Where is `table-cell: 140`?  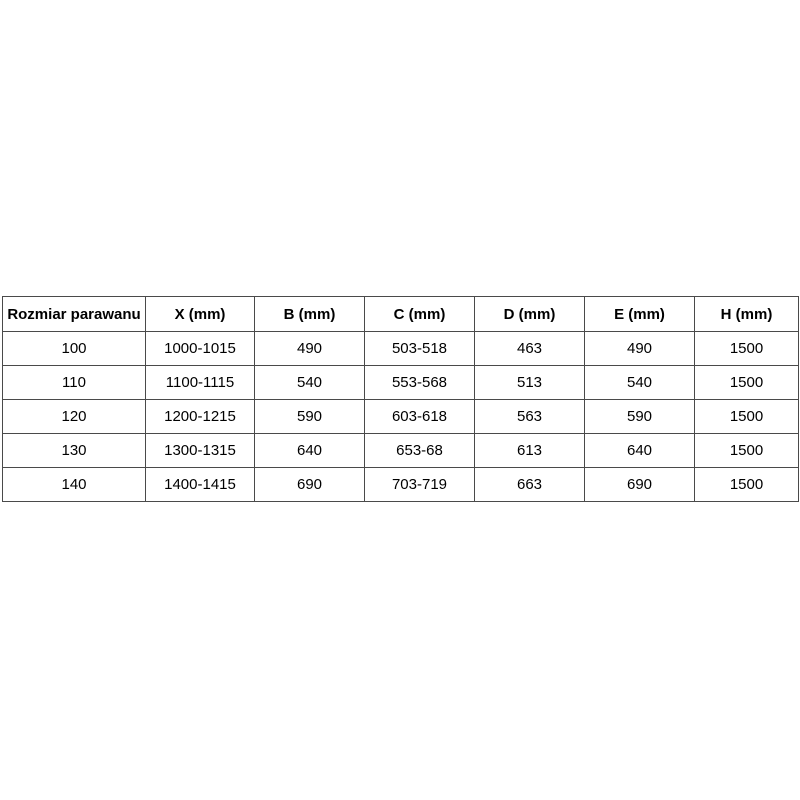
table-cell: 140 is located at coordinates (74, 484).